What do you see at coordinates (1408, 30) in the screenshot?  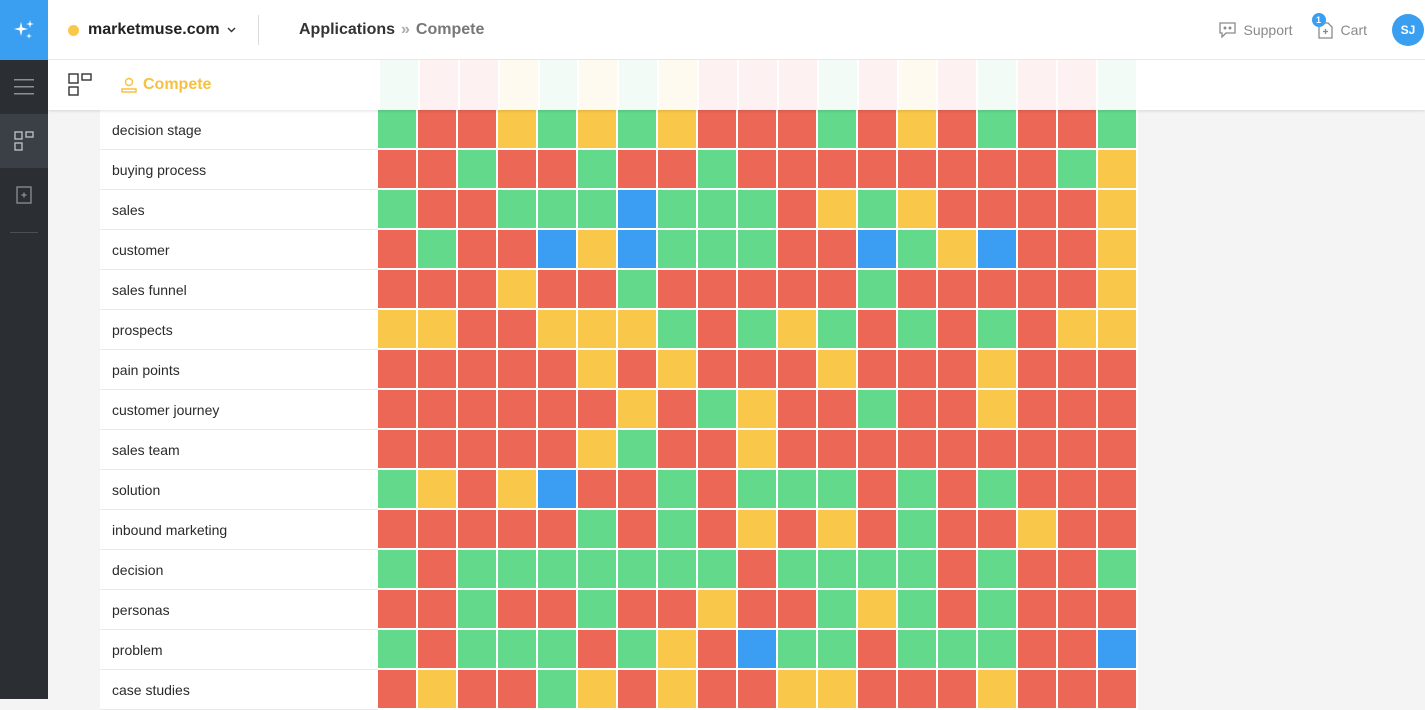 I see `user-avatar: SJ` at bounding box center [1408, 30].